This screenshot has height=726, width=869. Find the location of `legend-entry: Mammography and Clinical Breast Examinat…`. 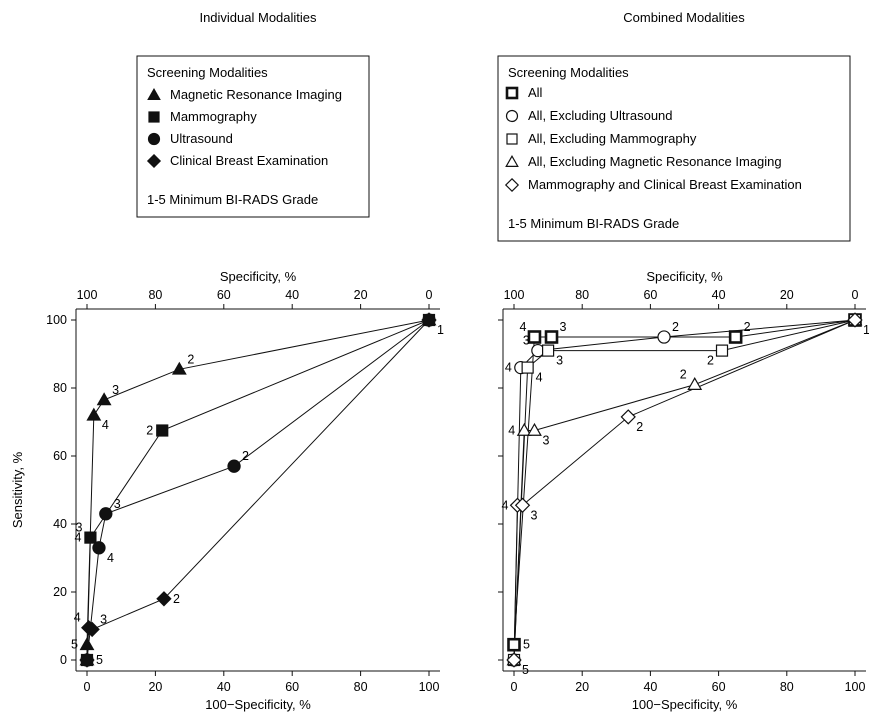

legend-entry: Mammography and Clinical Breast Examinat… is located at coordinates (665, 184).